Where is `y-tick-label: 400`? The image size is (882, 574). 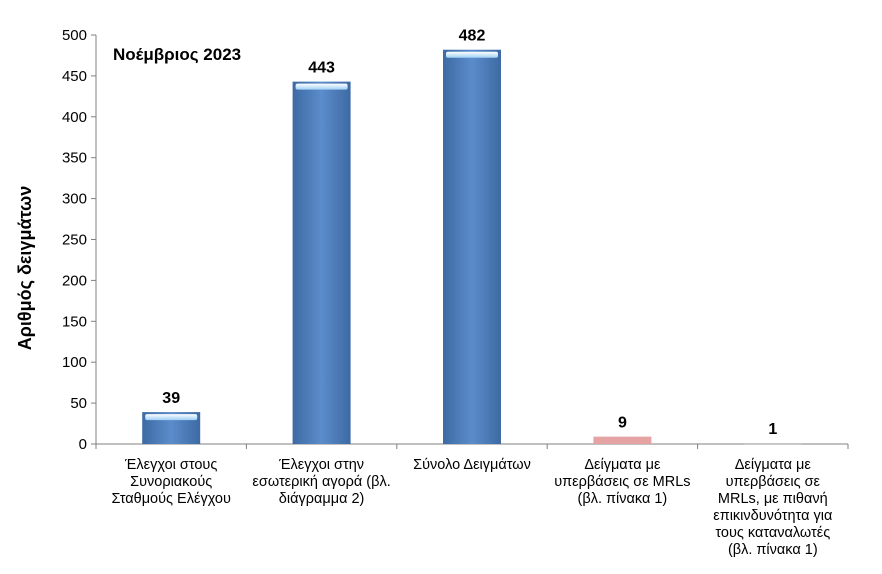
y-tick-label: 400 is located at coordinates (74, 117).